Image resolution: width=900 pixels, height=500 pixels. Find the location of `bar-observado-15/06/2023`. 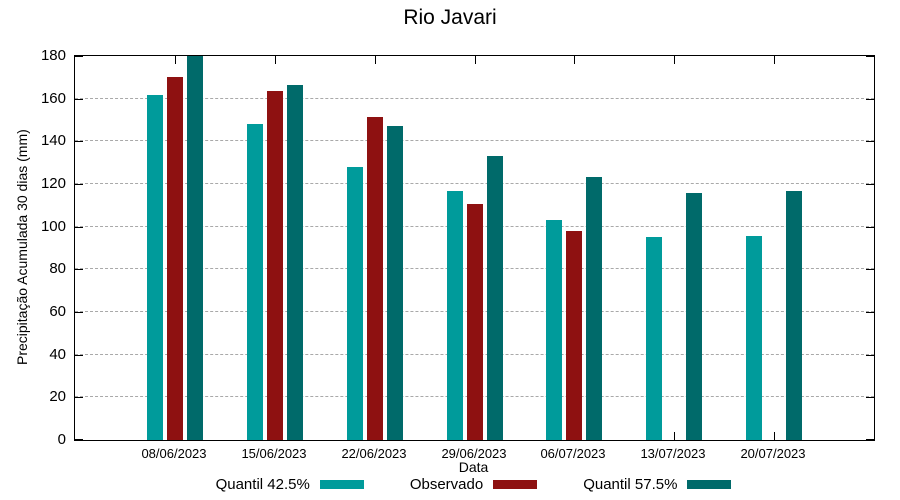

bar-observado-15/06/2023 is located at coordinates (275, 265).